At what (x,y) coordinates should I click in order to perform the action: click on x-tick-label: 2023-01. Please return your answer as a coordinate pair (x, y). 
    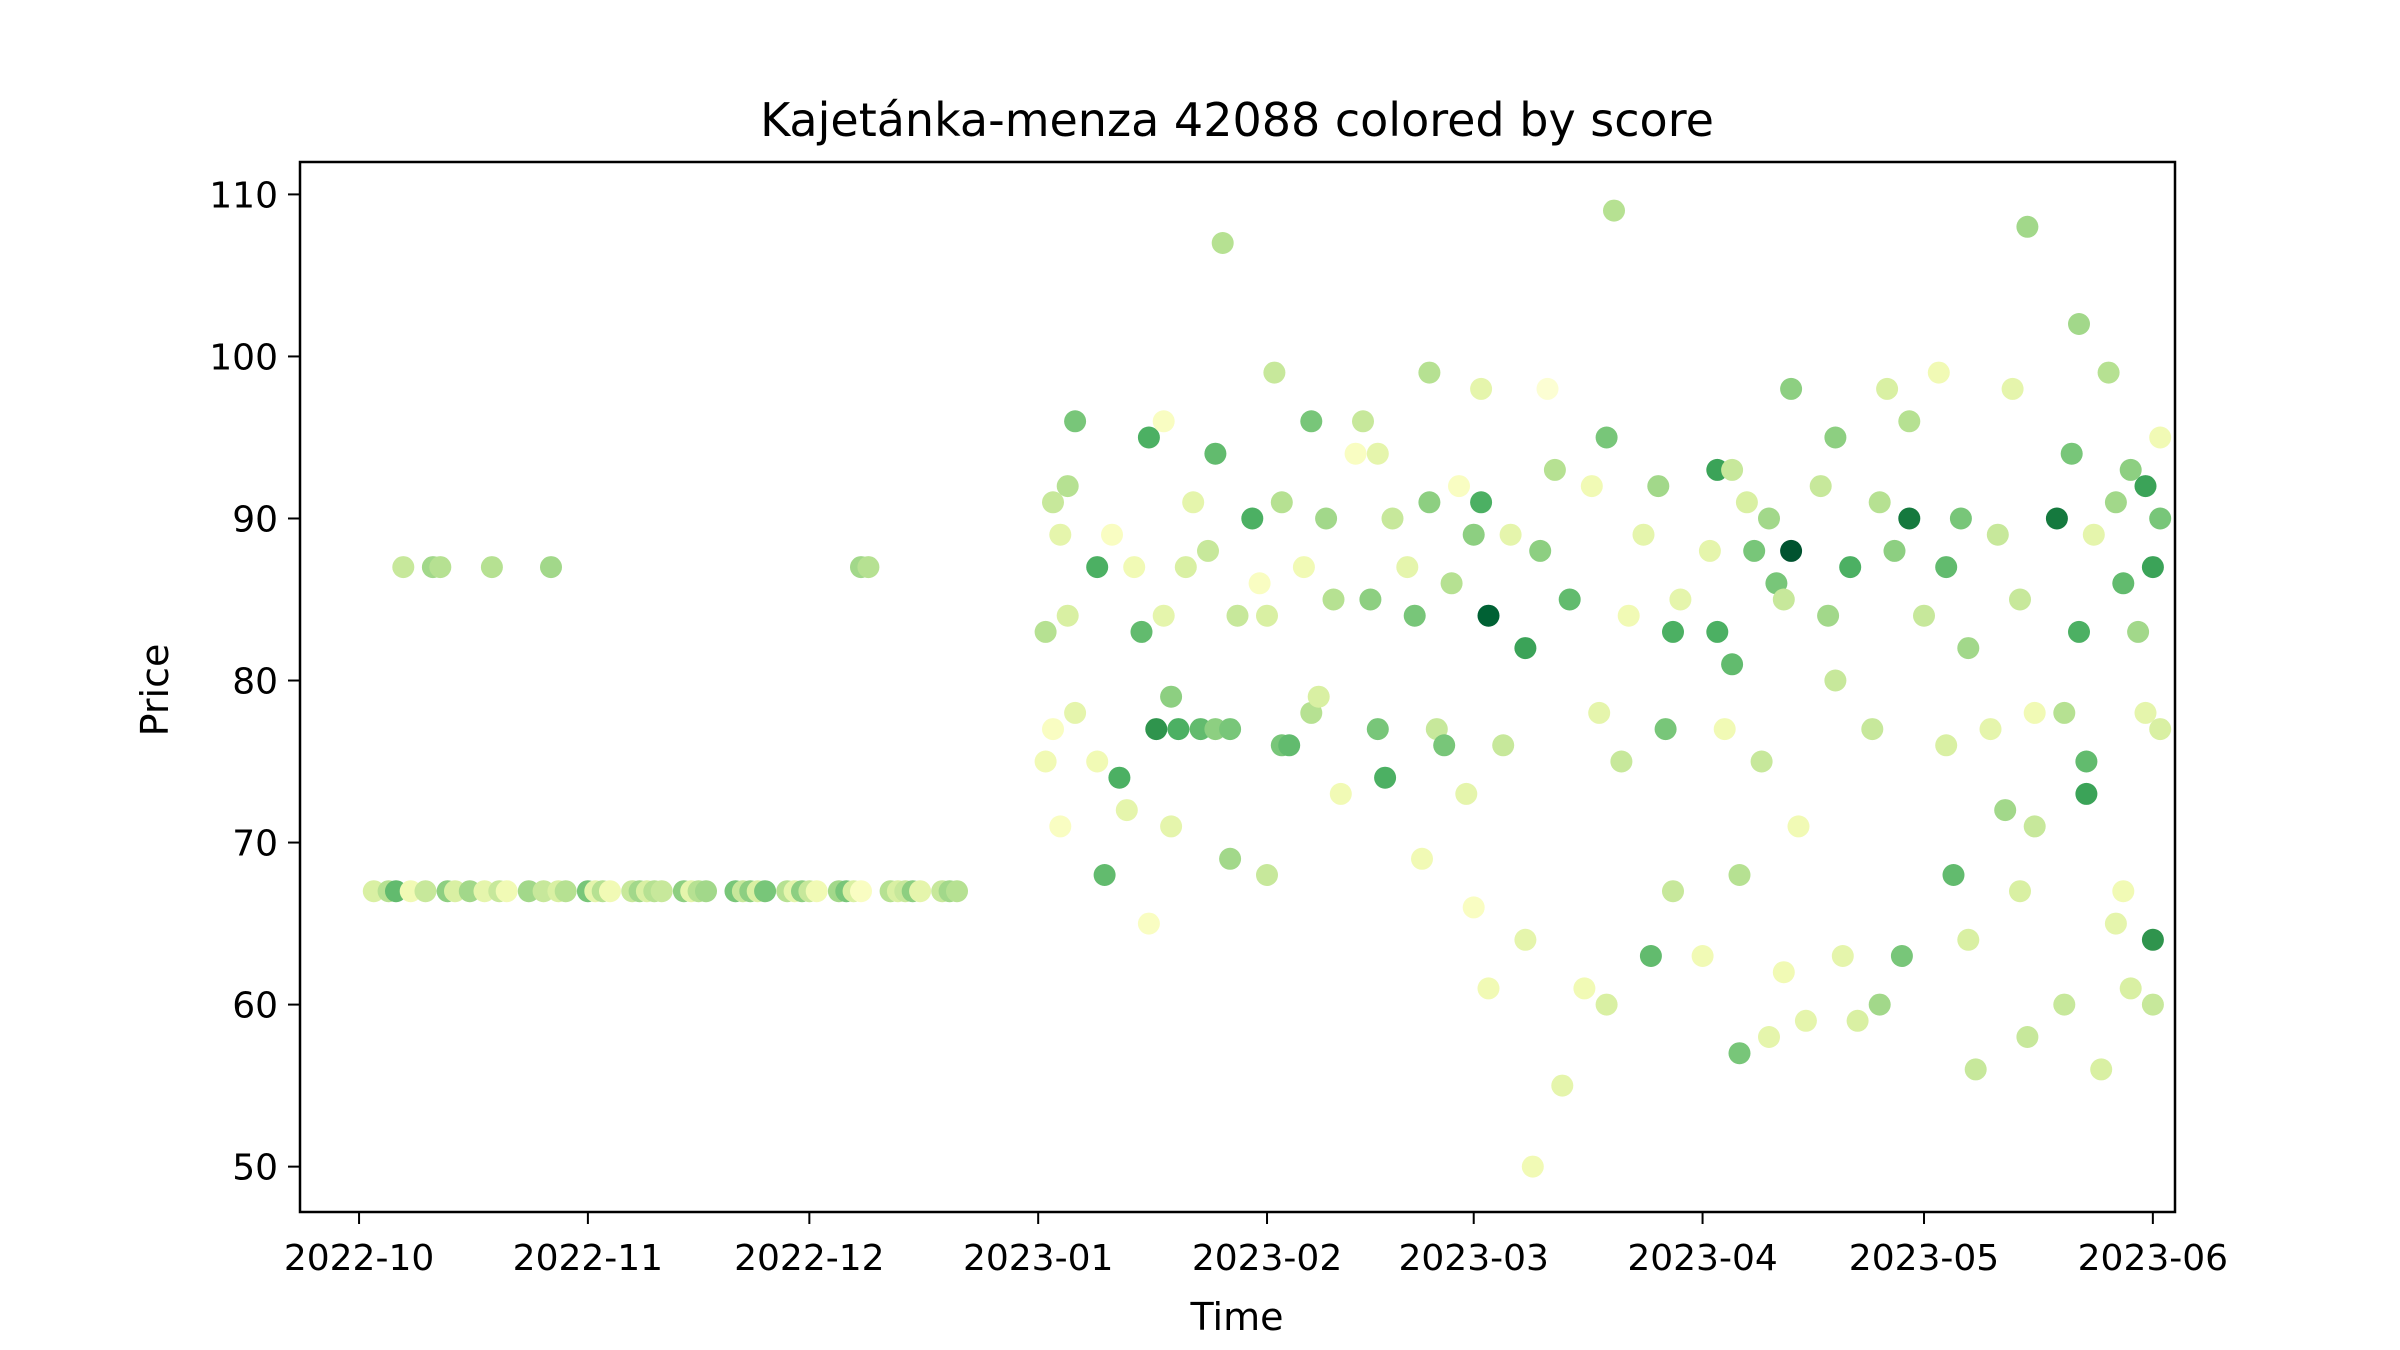
    Looking at the image, I should click on (1038, 1258).